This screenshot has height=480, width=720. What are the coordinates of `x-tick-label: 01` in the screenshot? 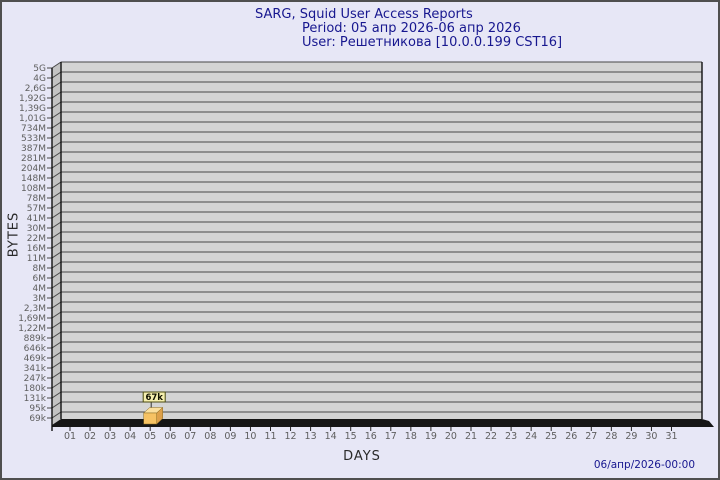 It's located at (70, 436).